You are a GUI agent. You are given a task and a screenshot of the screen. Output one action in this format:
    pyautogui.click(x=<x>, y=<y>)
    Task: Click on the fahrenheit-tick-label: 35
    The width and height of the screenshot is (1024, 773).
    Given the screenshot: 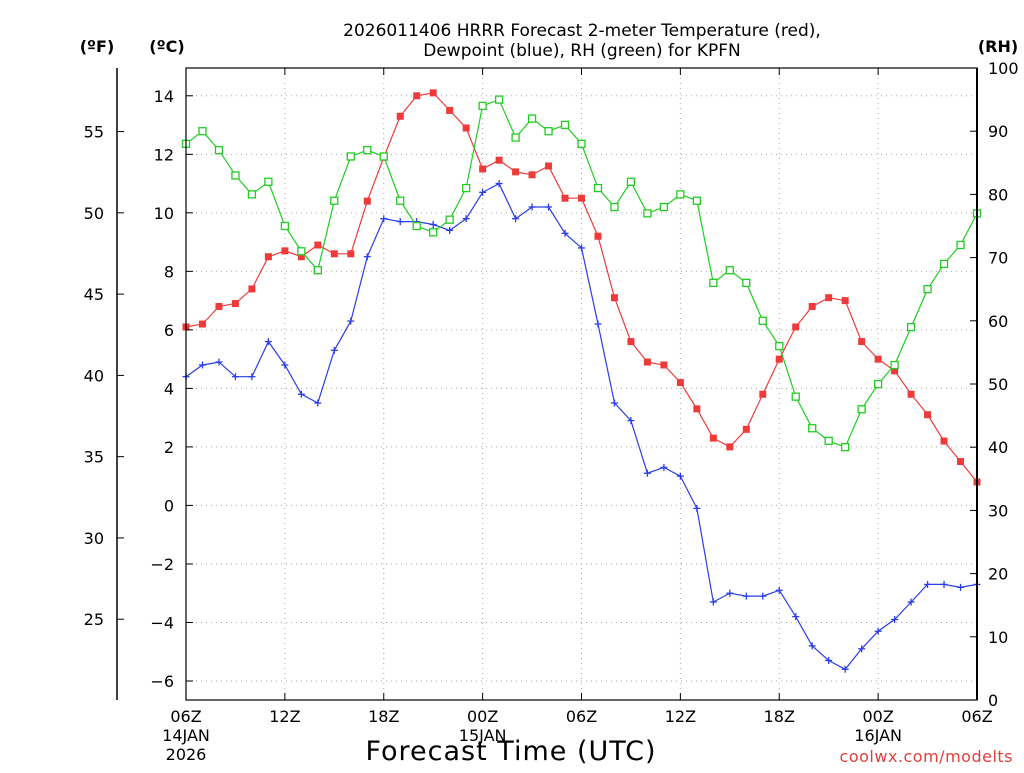 What is the action you would take?
    pyautogui.click(x=94, y=457)
    